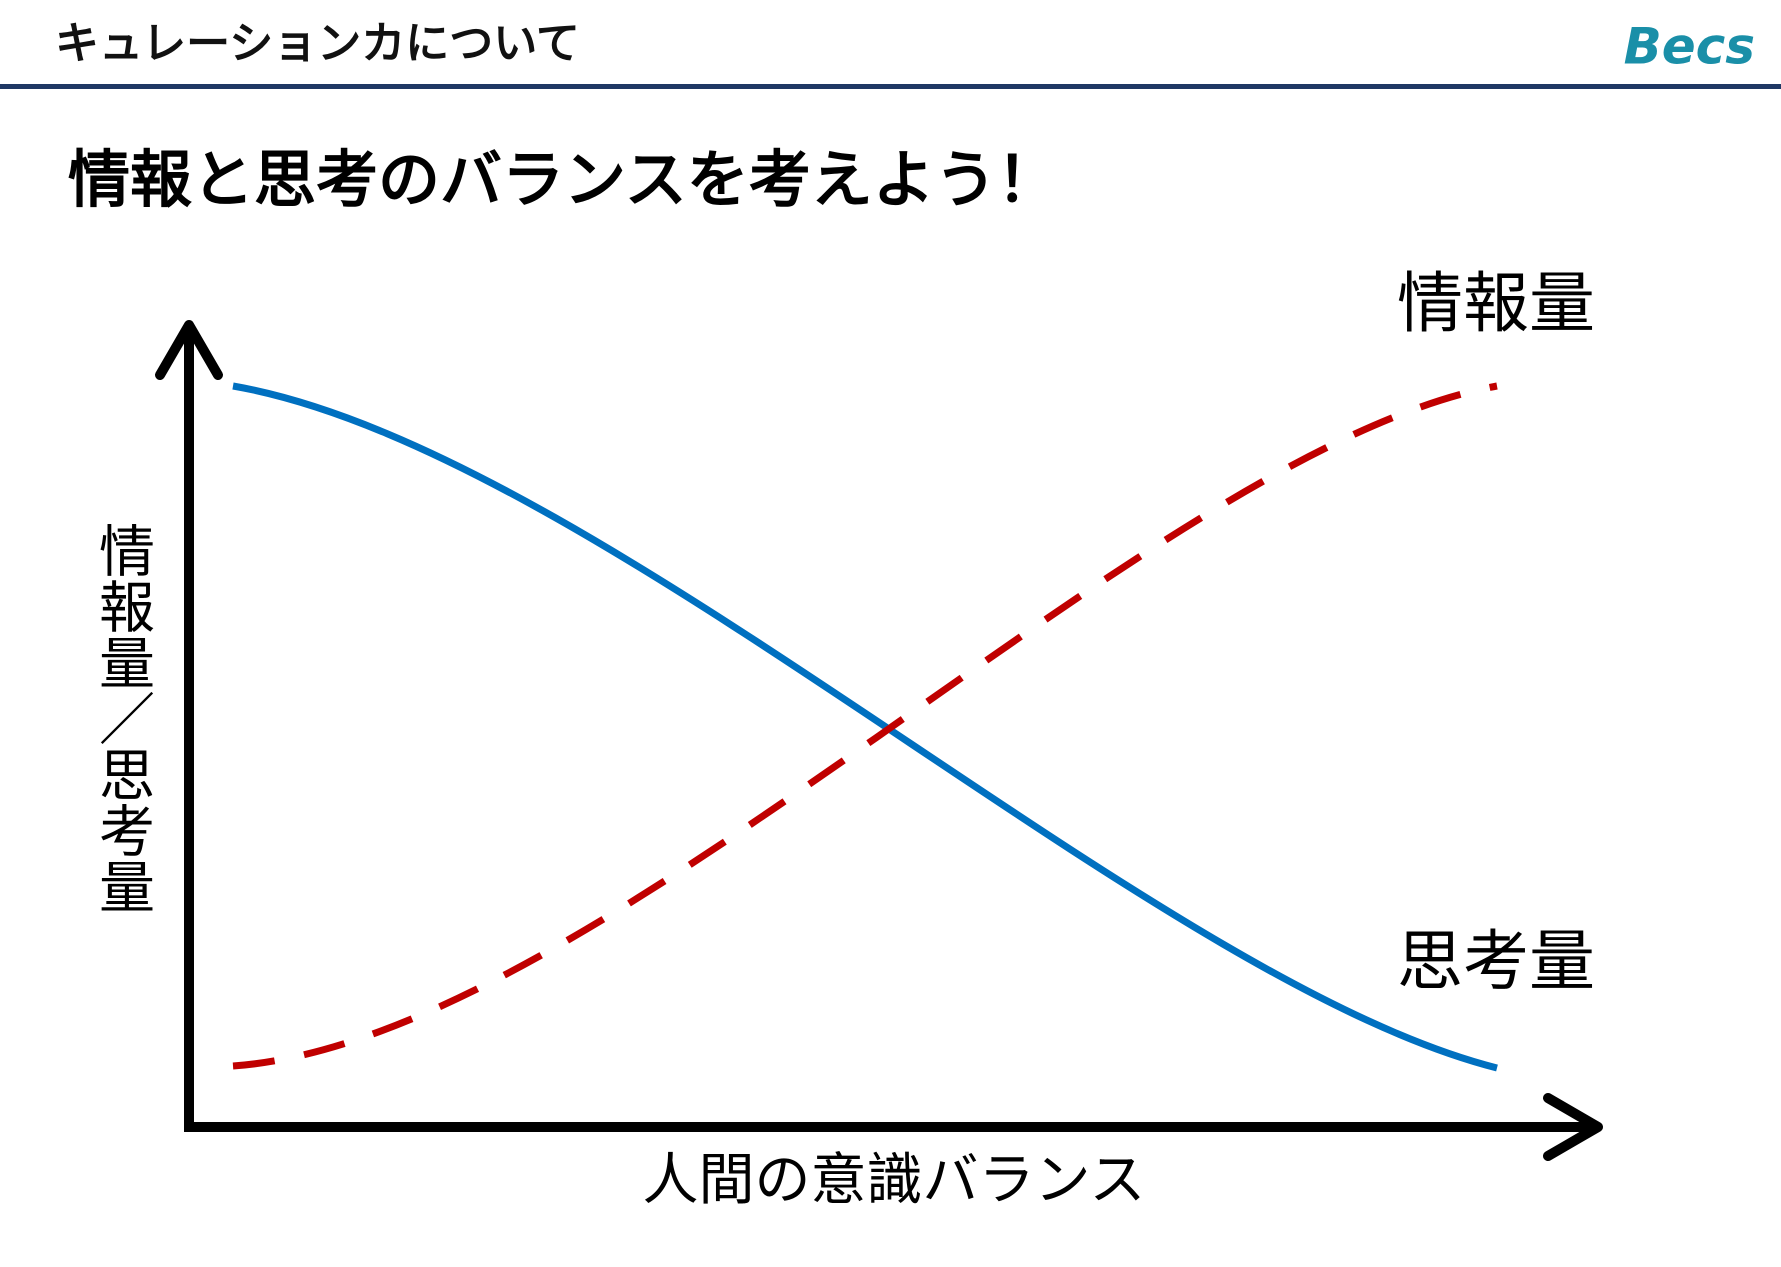  What do you see at coordinates (894, 1180) in the screenshot?
I see `x-axis-label: 人間の意識バランス` at bounding box center [894, 1180].